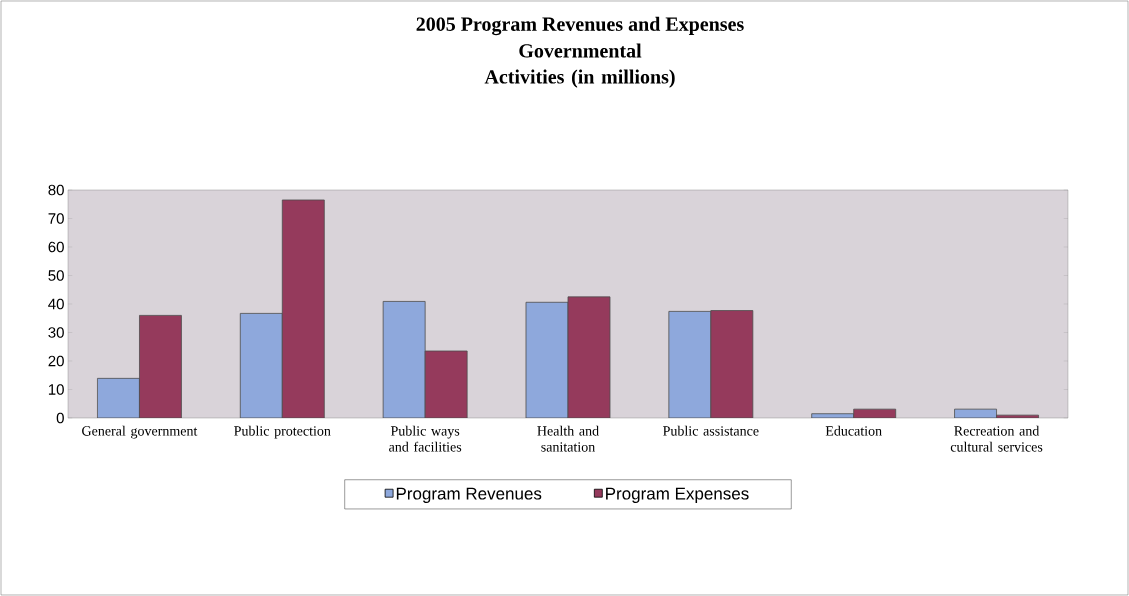 This screenshot has height=596, width=1129. Describe the element at coordinates (282, 432) in the screenshot. I see `x-tick-label: Public protection` at that location.